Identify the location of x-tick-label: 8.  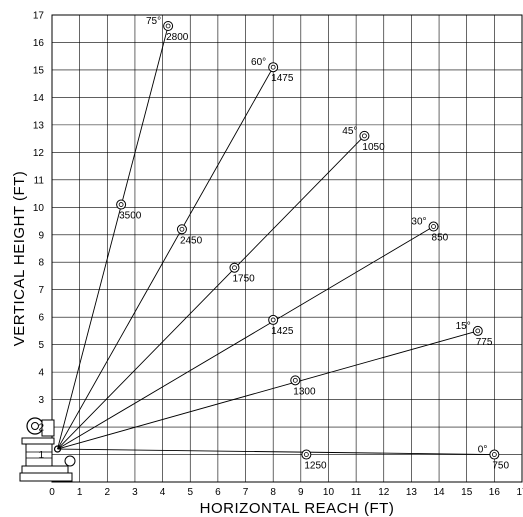
(273, 492).